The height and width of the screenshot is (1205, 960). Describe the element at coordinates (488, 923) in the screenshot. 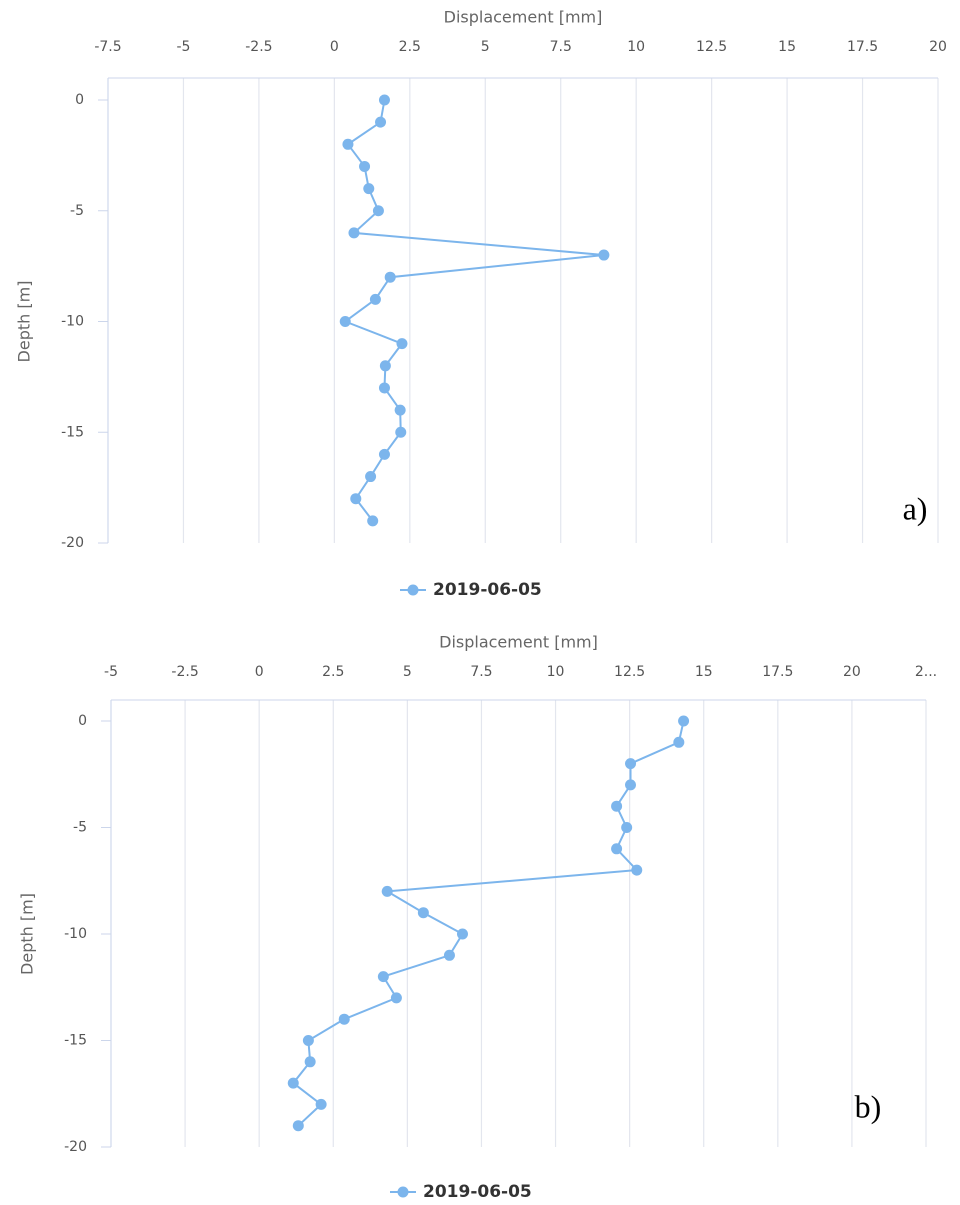

I see `series-line` at that location.